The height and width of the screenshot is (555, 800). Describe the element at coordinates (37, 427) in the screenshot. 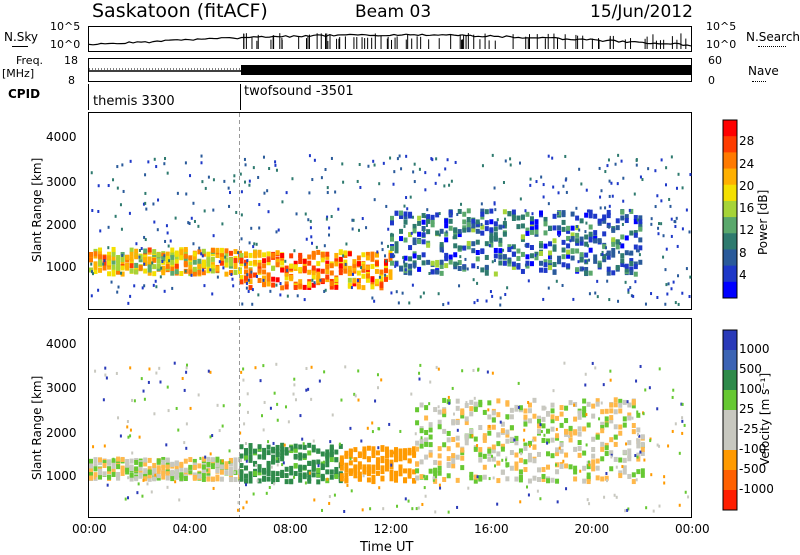

I see `velocity-ylabel: Slant Range [km]` at that location.